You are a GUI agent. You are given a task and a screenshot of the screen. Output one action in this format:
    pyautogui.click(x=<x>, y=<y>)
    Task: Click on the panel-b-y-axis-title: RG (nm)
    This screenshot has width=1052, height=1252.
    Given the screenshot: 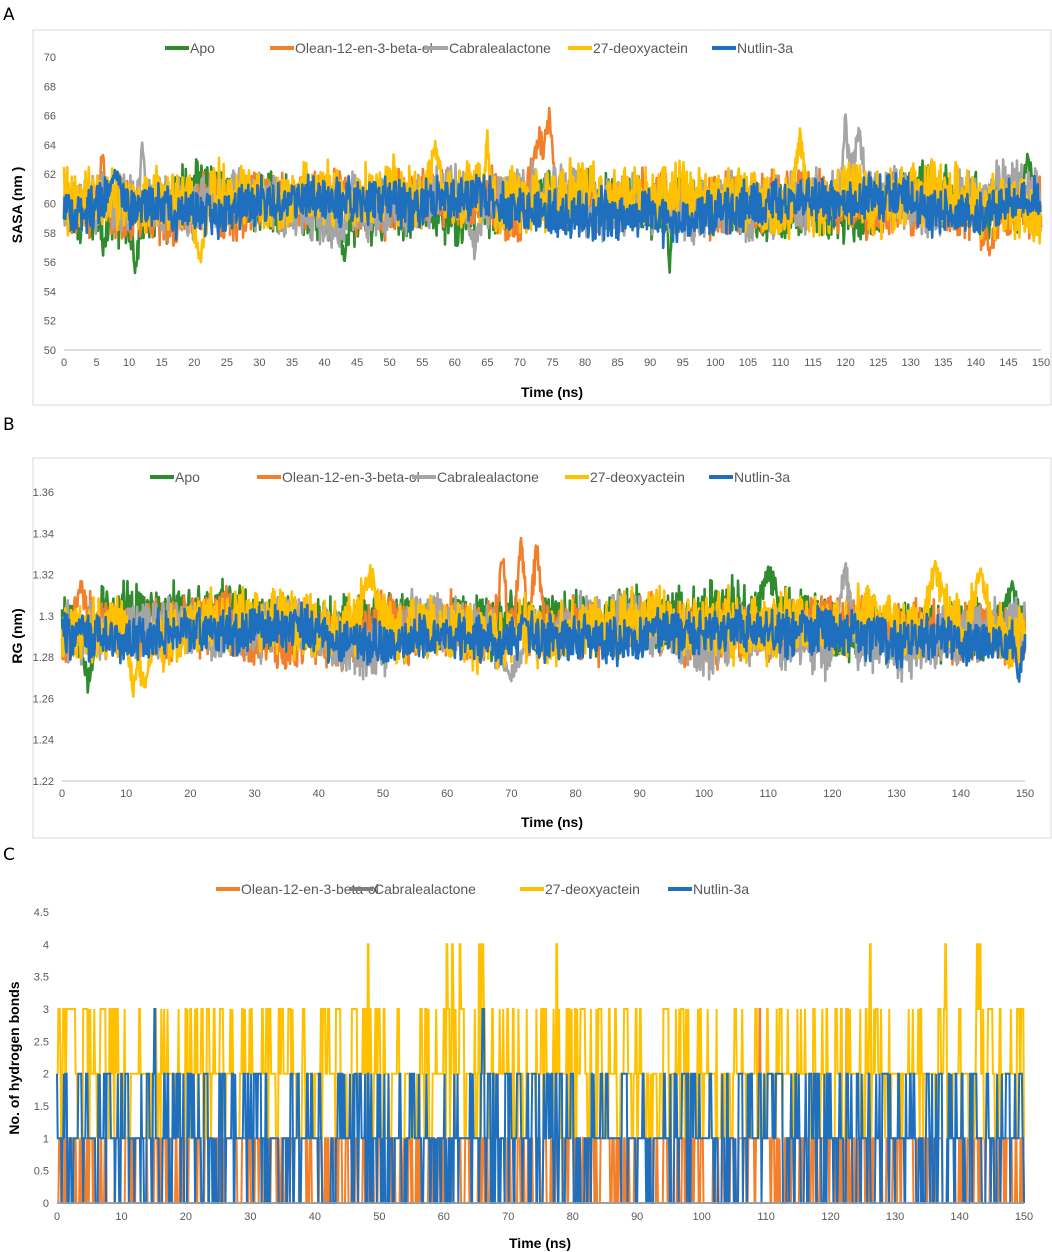 What is the action you would take?
    pyautogui.click(x=17, y=635)
    